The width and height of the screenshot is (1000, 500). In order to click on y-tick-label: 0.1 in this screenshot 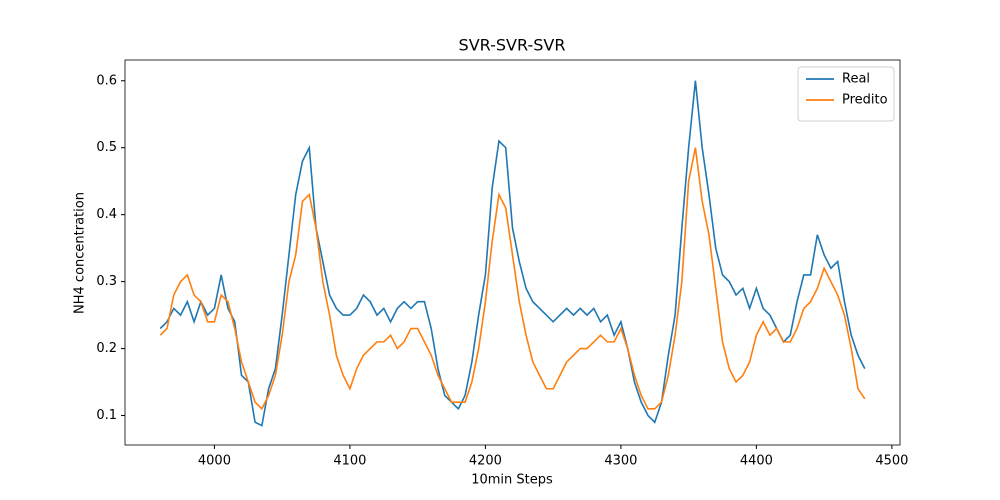, I will do `click(106, 415)`.